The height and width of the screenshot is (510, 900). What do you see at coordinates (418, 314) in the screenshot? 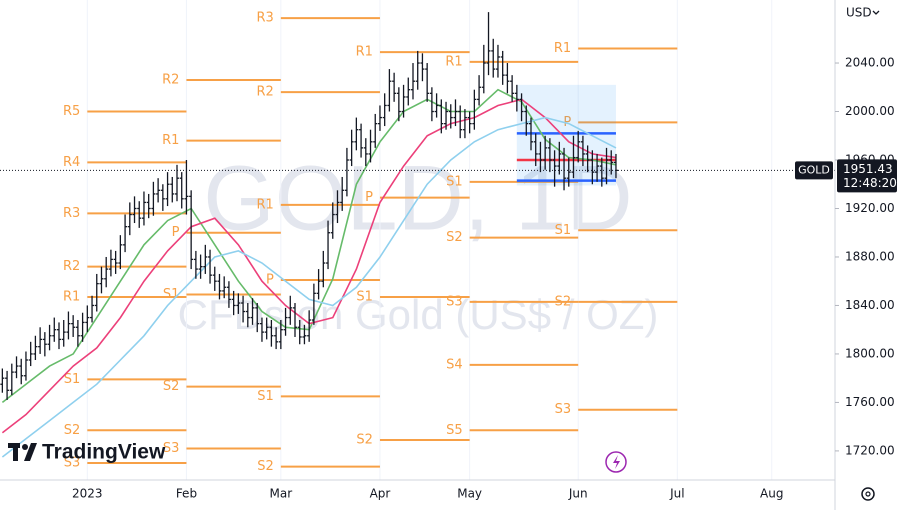
I see `watermark-subtitle: CFDs on Gold (US$ / OZ)` at bounding box center [418, 314].